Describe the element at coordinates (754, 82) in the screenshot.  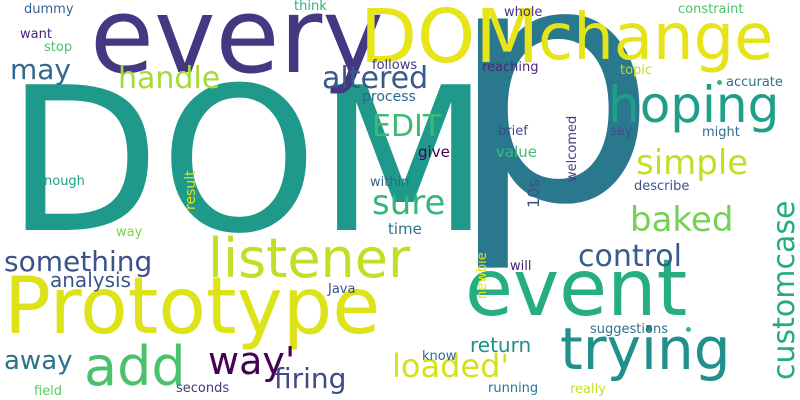
I see `word-accurate: accurate` at that location.